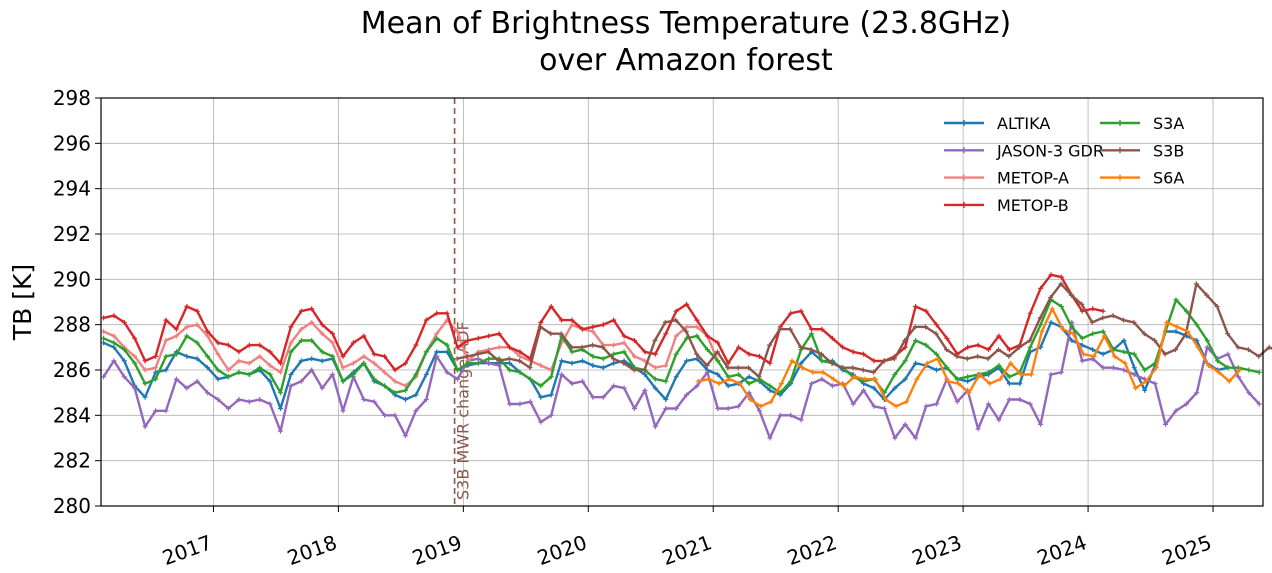 The image size is (1272, 573). I want to click on y-tick-label: 280, so click(72, 506).